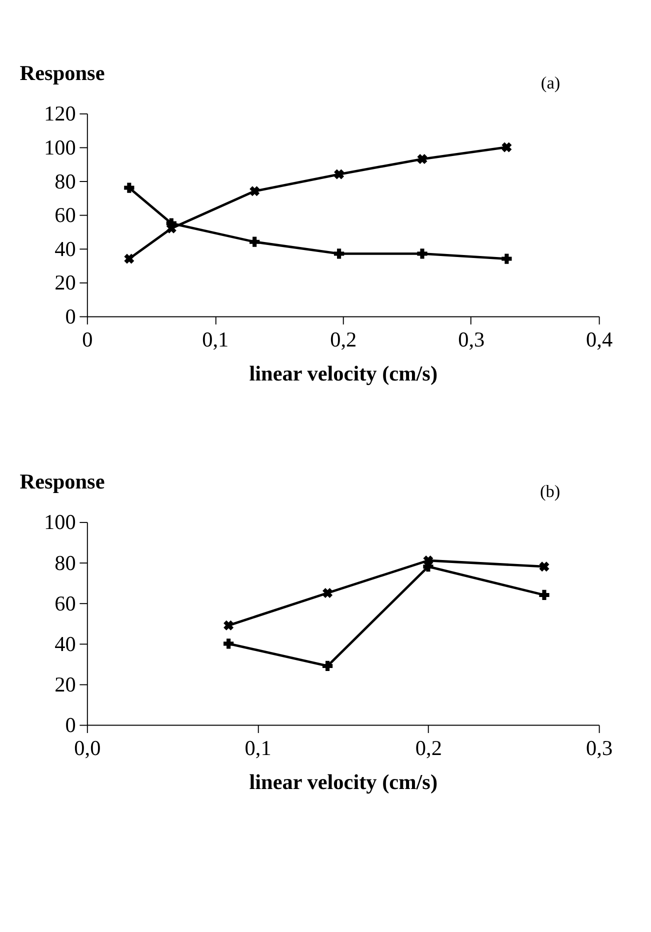 This screenshot has width=651, height=932. I want to click on text: (b), so click(550, 491).